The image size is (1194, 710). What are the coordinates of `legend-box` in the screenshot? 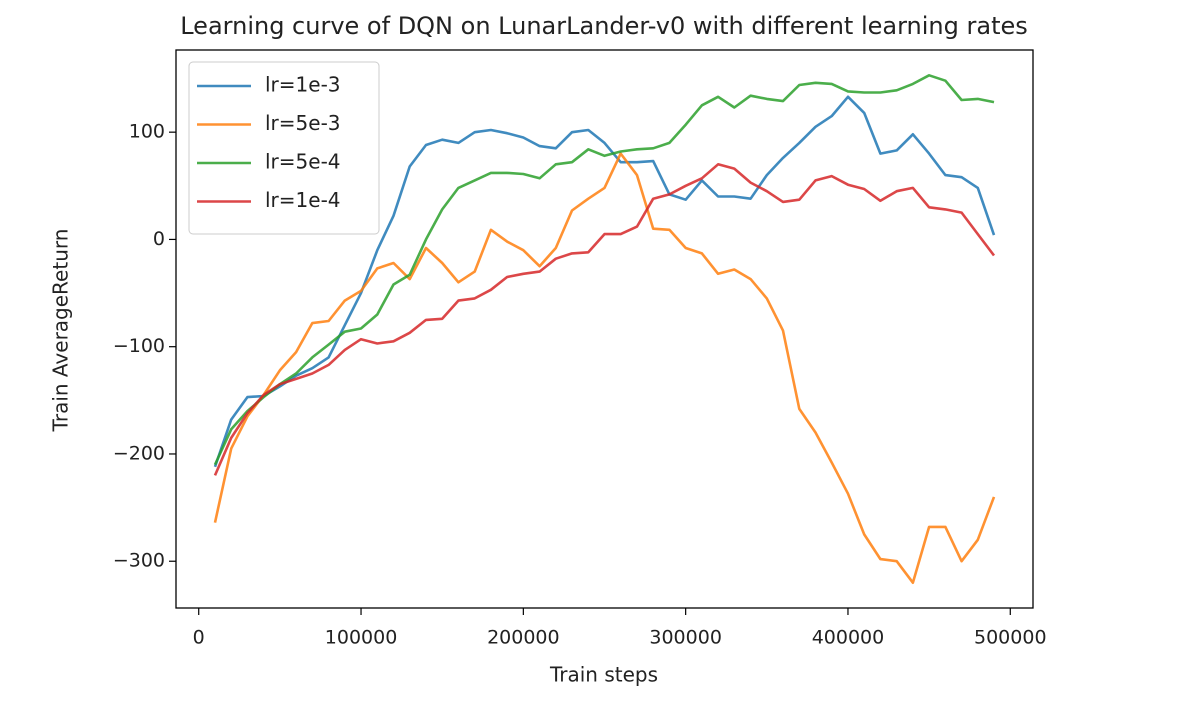 It's located at (284, 148).